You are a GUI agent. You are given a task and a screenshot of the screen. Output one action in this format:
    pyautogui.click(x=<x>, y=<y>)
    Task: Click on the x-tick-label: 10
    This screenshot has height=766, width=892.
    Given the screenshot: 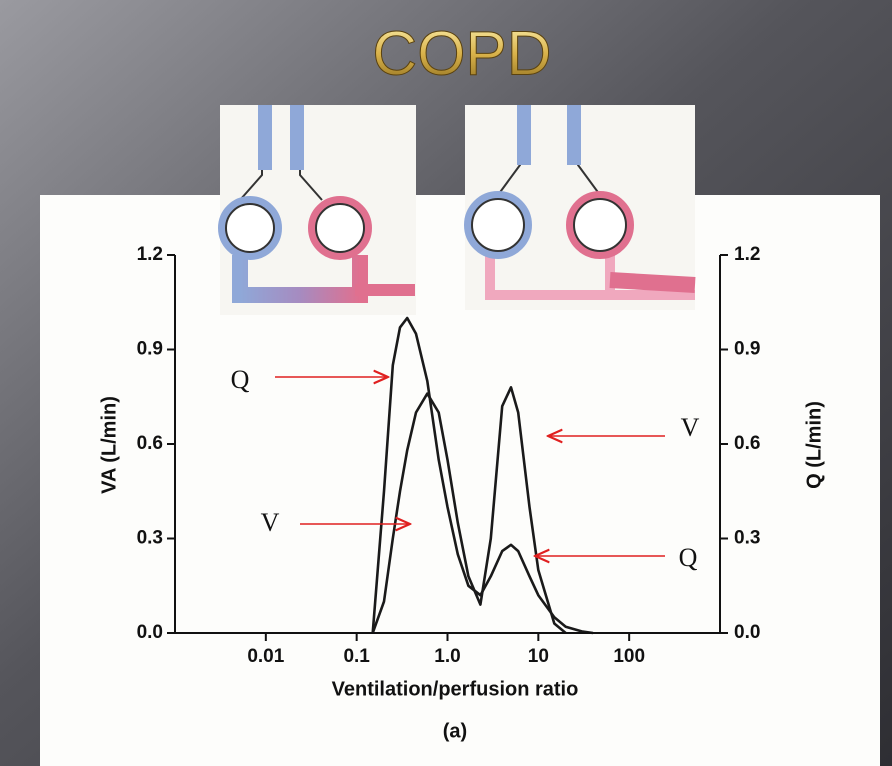 What is the action you would take?
    pyautogui.click(x=538, y=656)
    